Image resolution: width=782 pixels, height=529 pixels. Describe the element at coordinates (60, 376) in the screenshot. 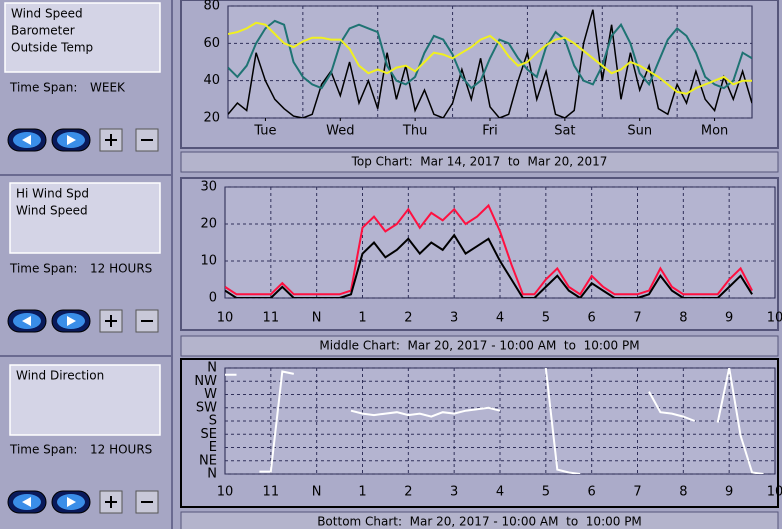

I see `legend-entry: Wind Direction` at that location.